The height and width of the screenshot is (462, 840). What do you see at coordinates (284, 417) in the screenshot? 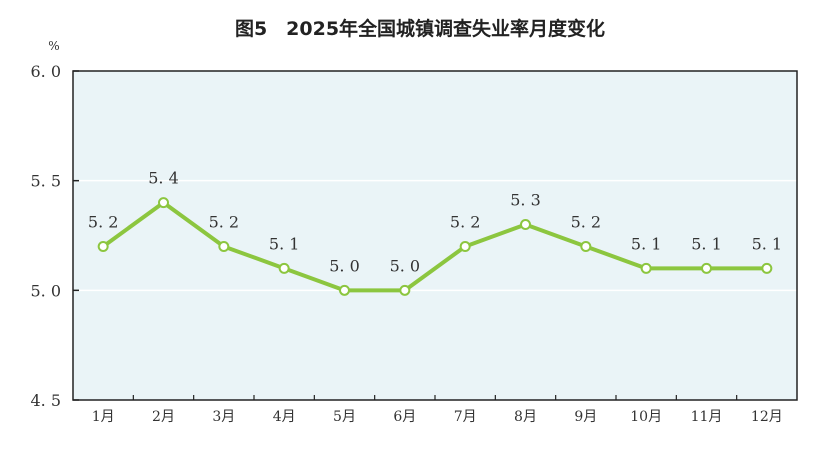
I see `x-tick-label: 4月` at bounding box center [284, 417].